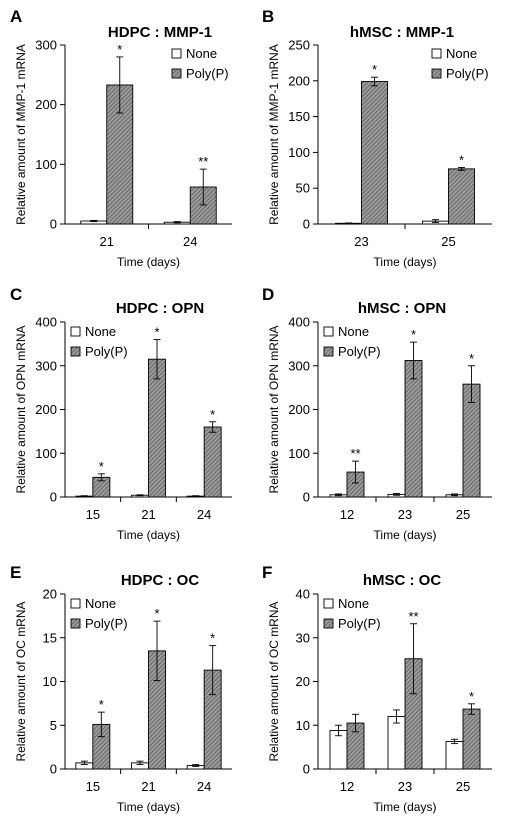 The height and width of the screenshot is (825, 507). Describe the element at coordinates (53, 725) in the screenshot. I see `y-tick-label: 5` at that location.